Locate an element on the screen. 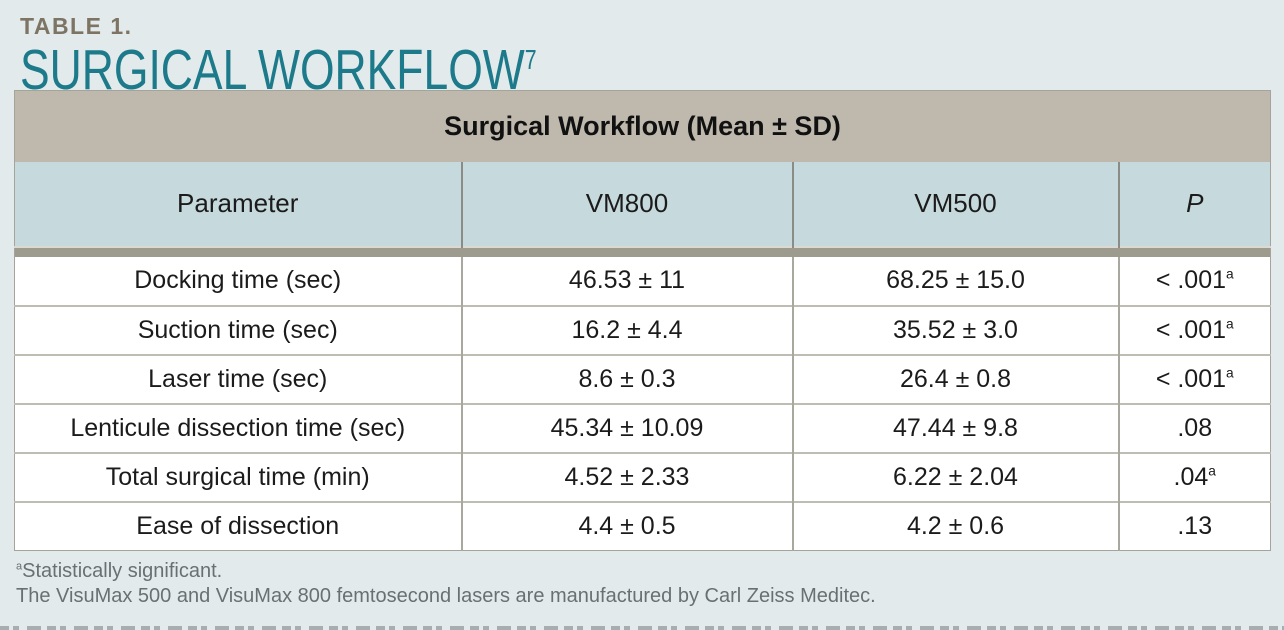 The width and height of the screenshot is (1284, 630). cell-p: .08 is located at coordinates (1194, 427).